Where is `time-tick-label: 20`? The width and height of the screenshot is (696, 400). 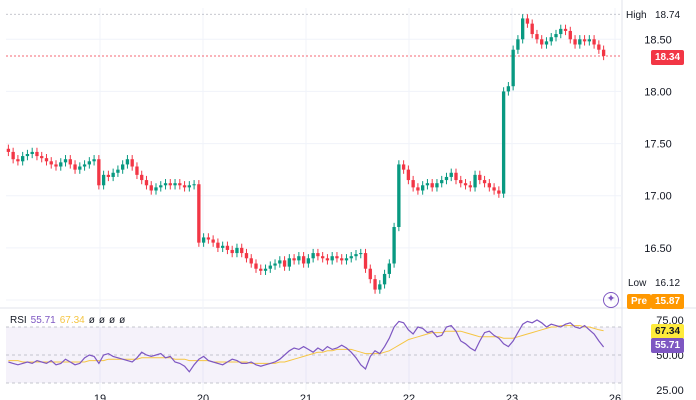
time-tick-label: 20 is located at coordinates (203, 396).